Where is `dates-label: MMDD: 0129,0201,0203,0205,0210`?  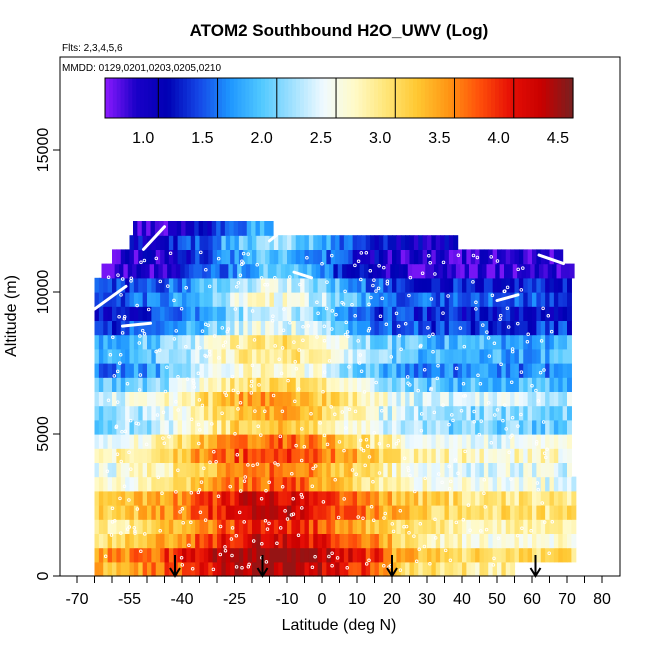 dates-label: MMDD: 0129,0201,0203,0205,0210 is located at coordinates (141, 68).